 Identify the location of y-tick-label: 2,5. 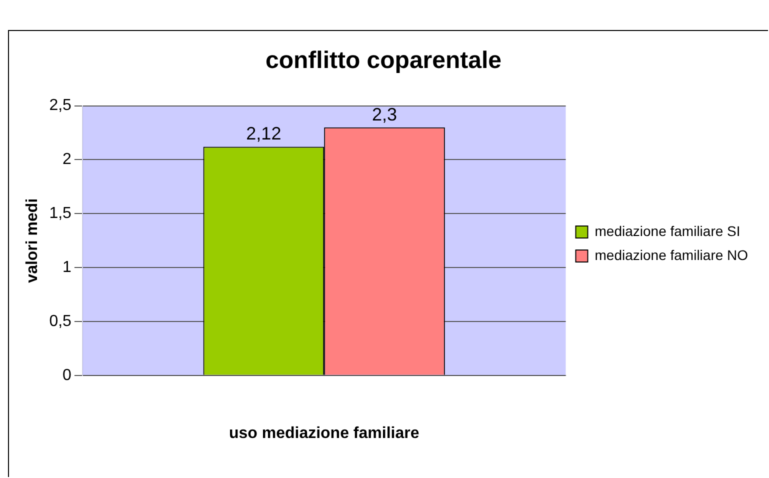
(60, 105).